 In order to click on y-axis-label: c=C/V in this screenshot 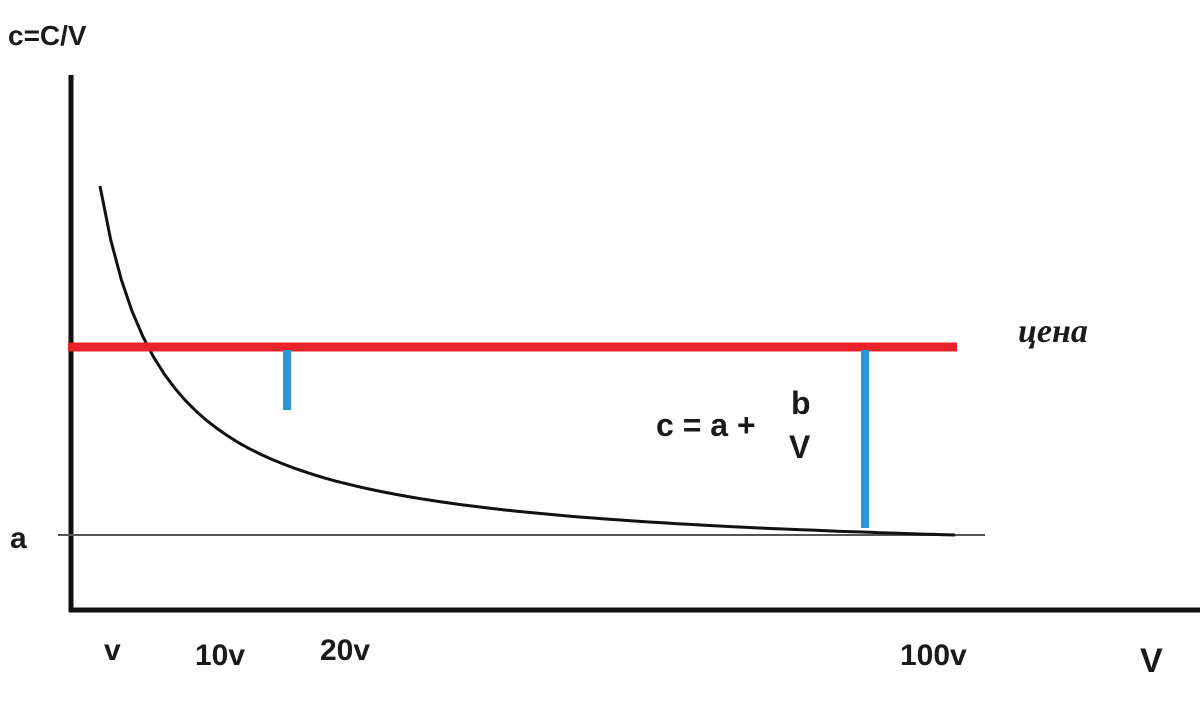, I will do `click(47, 35)`.